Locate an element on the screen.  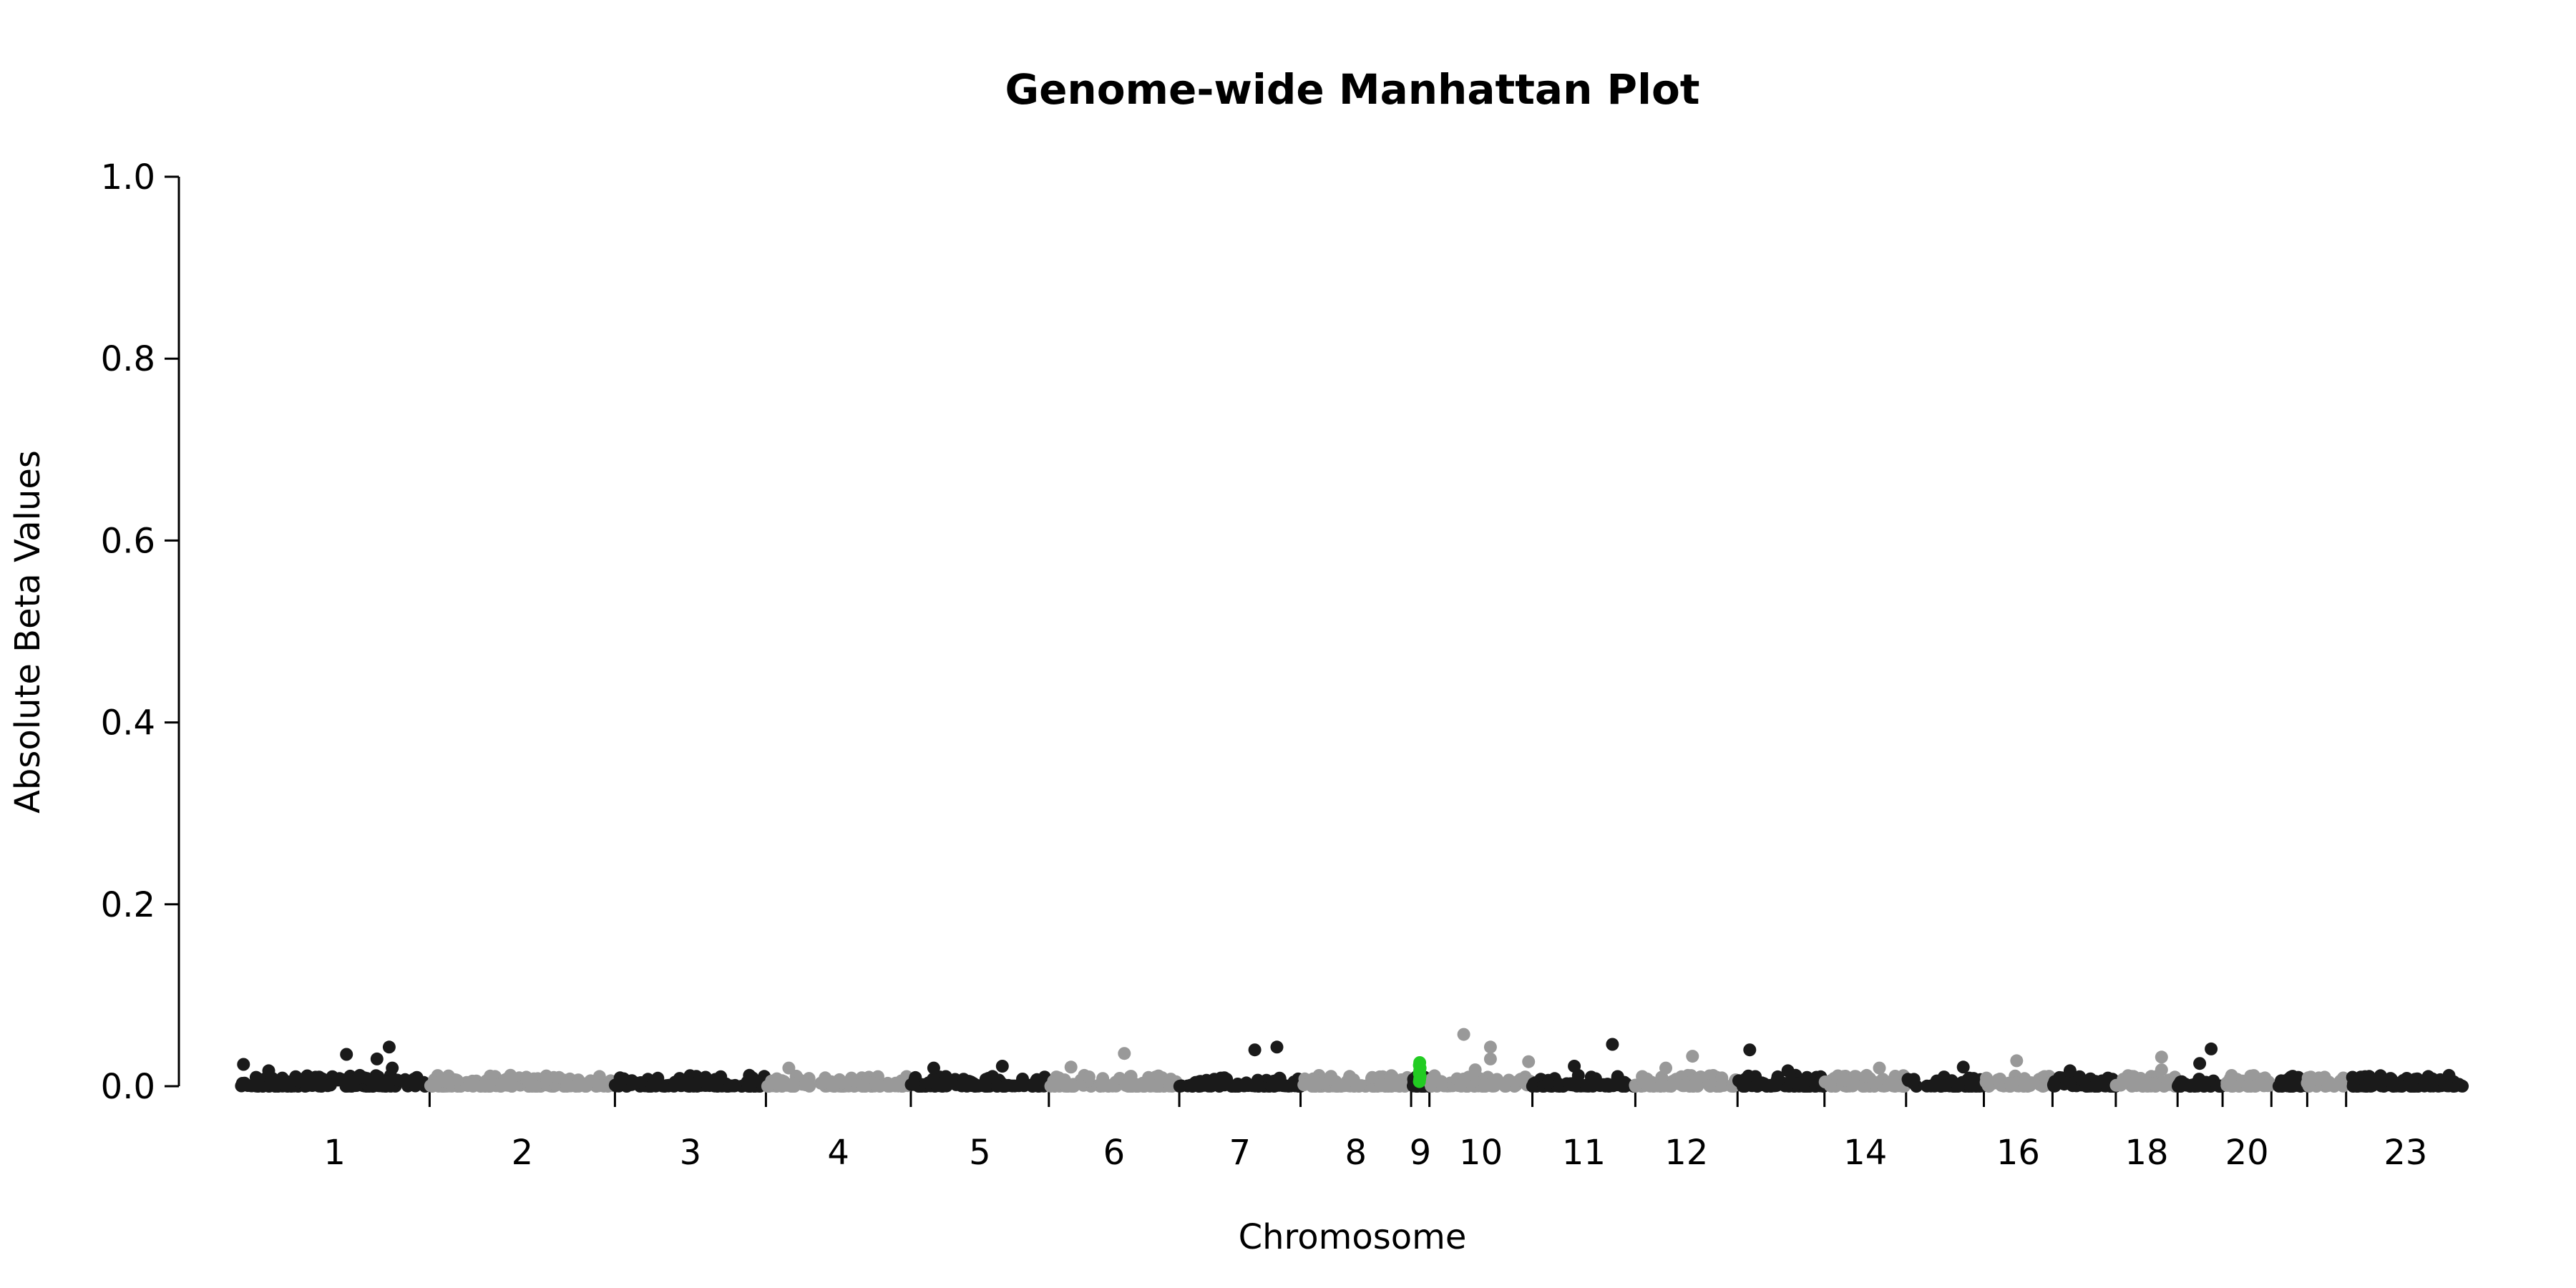
x-tick-label: 10 is located at coordinates (1481, 1153).